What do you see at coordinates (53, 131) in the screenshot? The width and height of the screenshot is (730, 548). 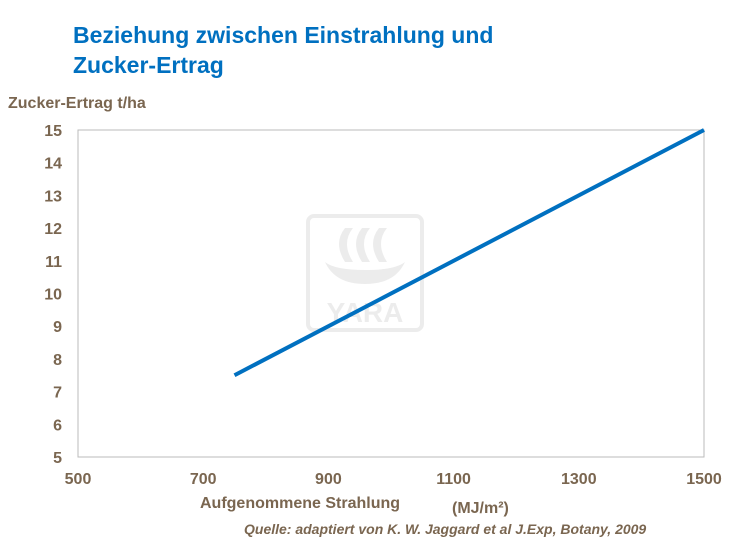 I see `y-tick-label: 15` at bounding box center [53, 131].